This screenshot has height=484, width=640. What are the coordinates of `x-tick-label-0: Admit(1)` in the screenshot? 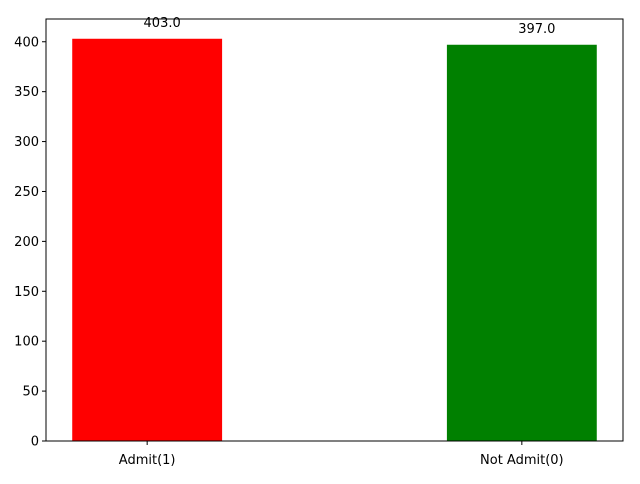 It's located at (147, 460).